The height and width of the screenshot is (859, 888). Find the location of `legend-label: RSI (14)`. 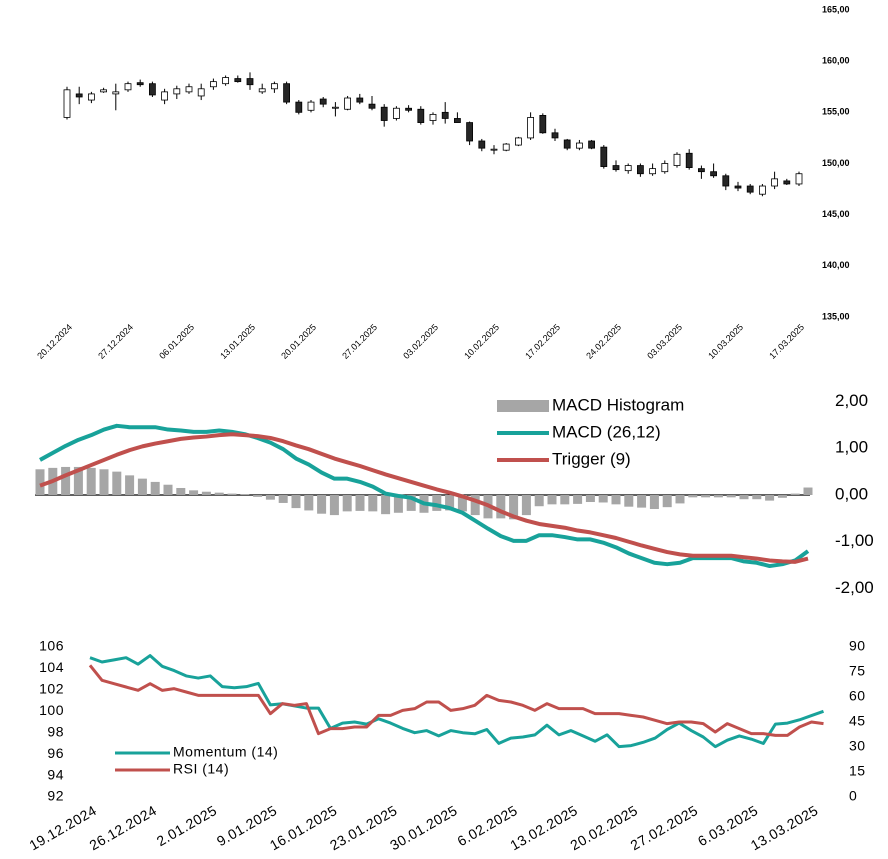

legend-label: RSI (14) is located at coordinates (201, 769).